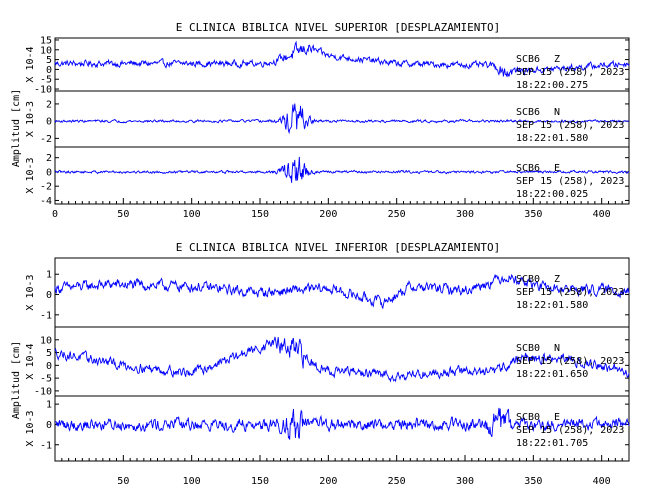  What do you see at coordinates (55, 214) in the screenshot?
I see `x-tick-label: 0` at bounding box center [55, 214].